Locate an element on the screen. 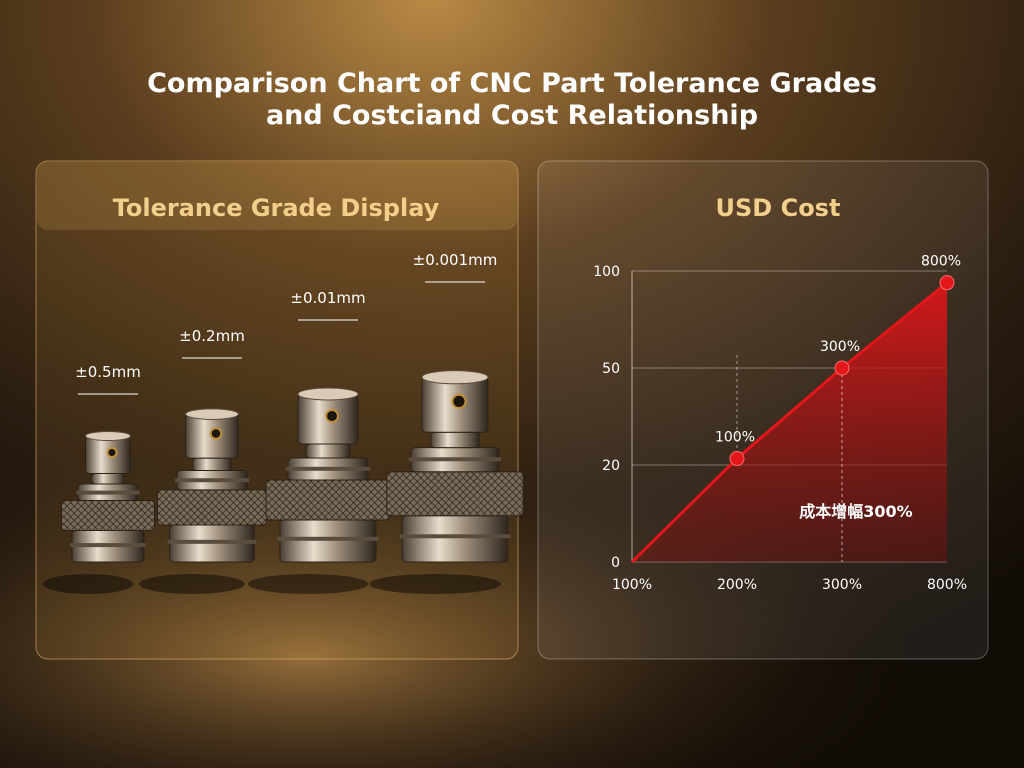  y-tick-label: 0 is located at coordinates (615, 563).